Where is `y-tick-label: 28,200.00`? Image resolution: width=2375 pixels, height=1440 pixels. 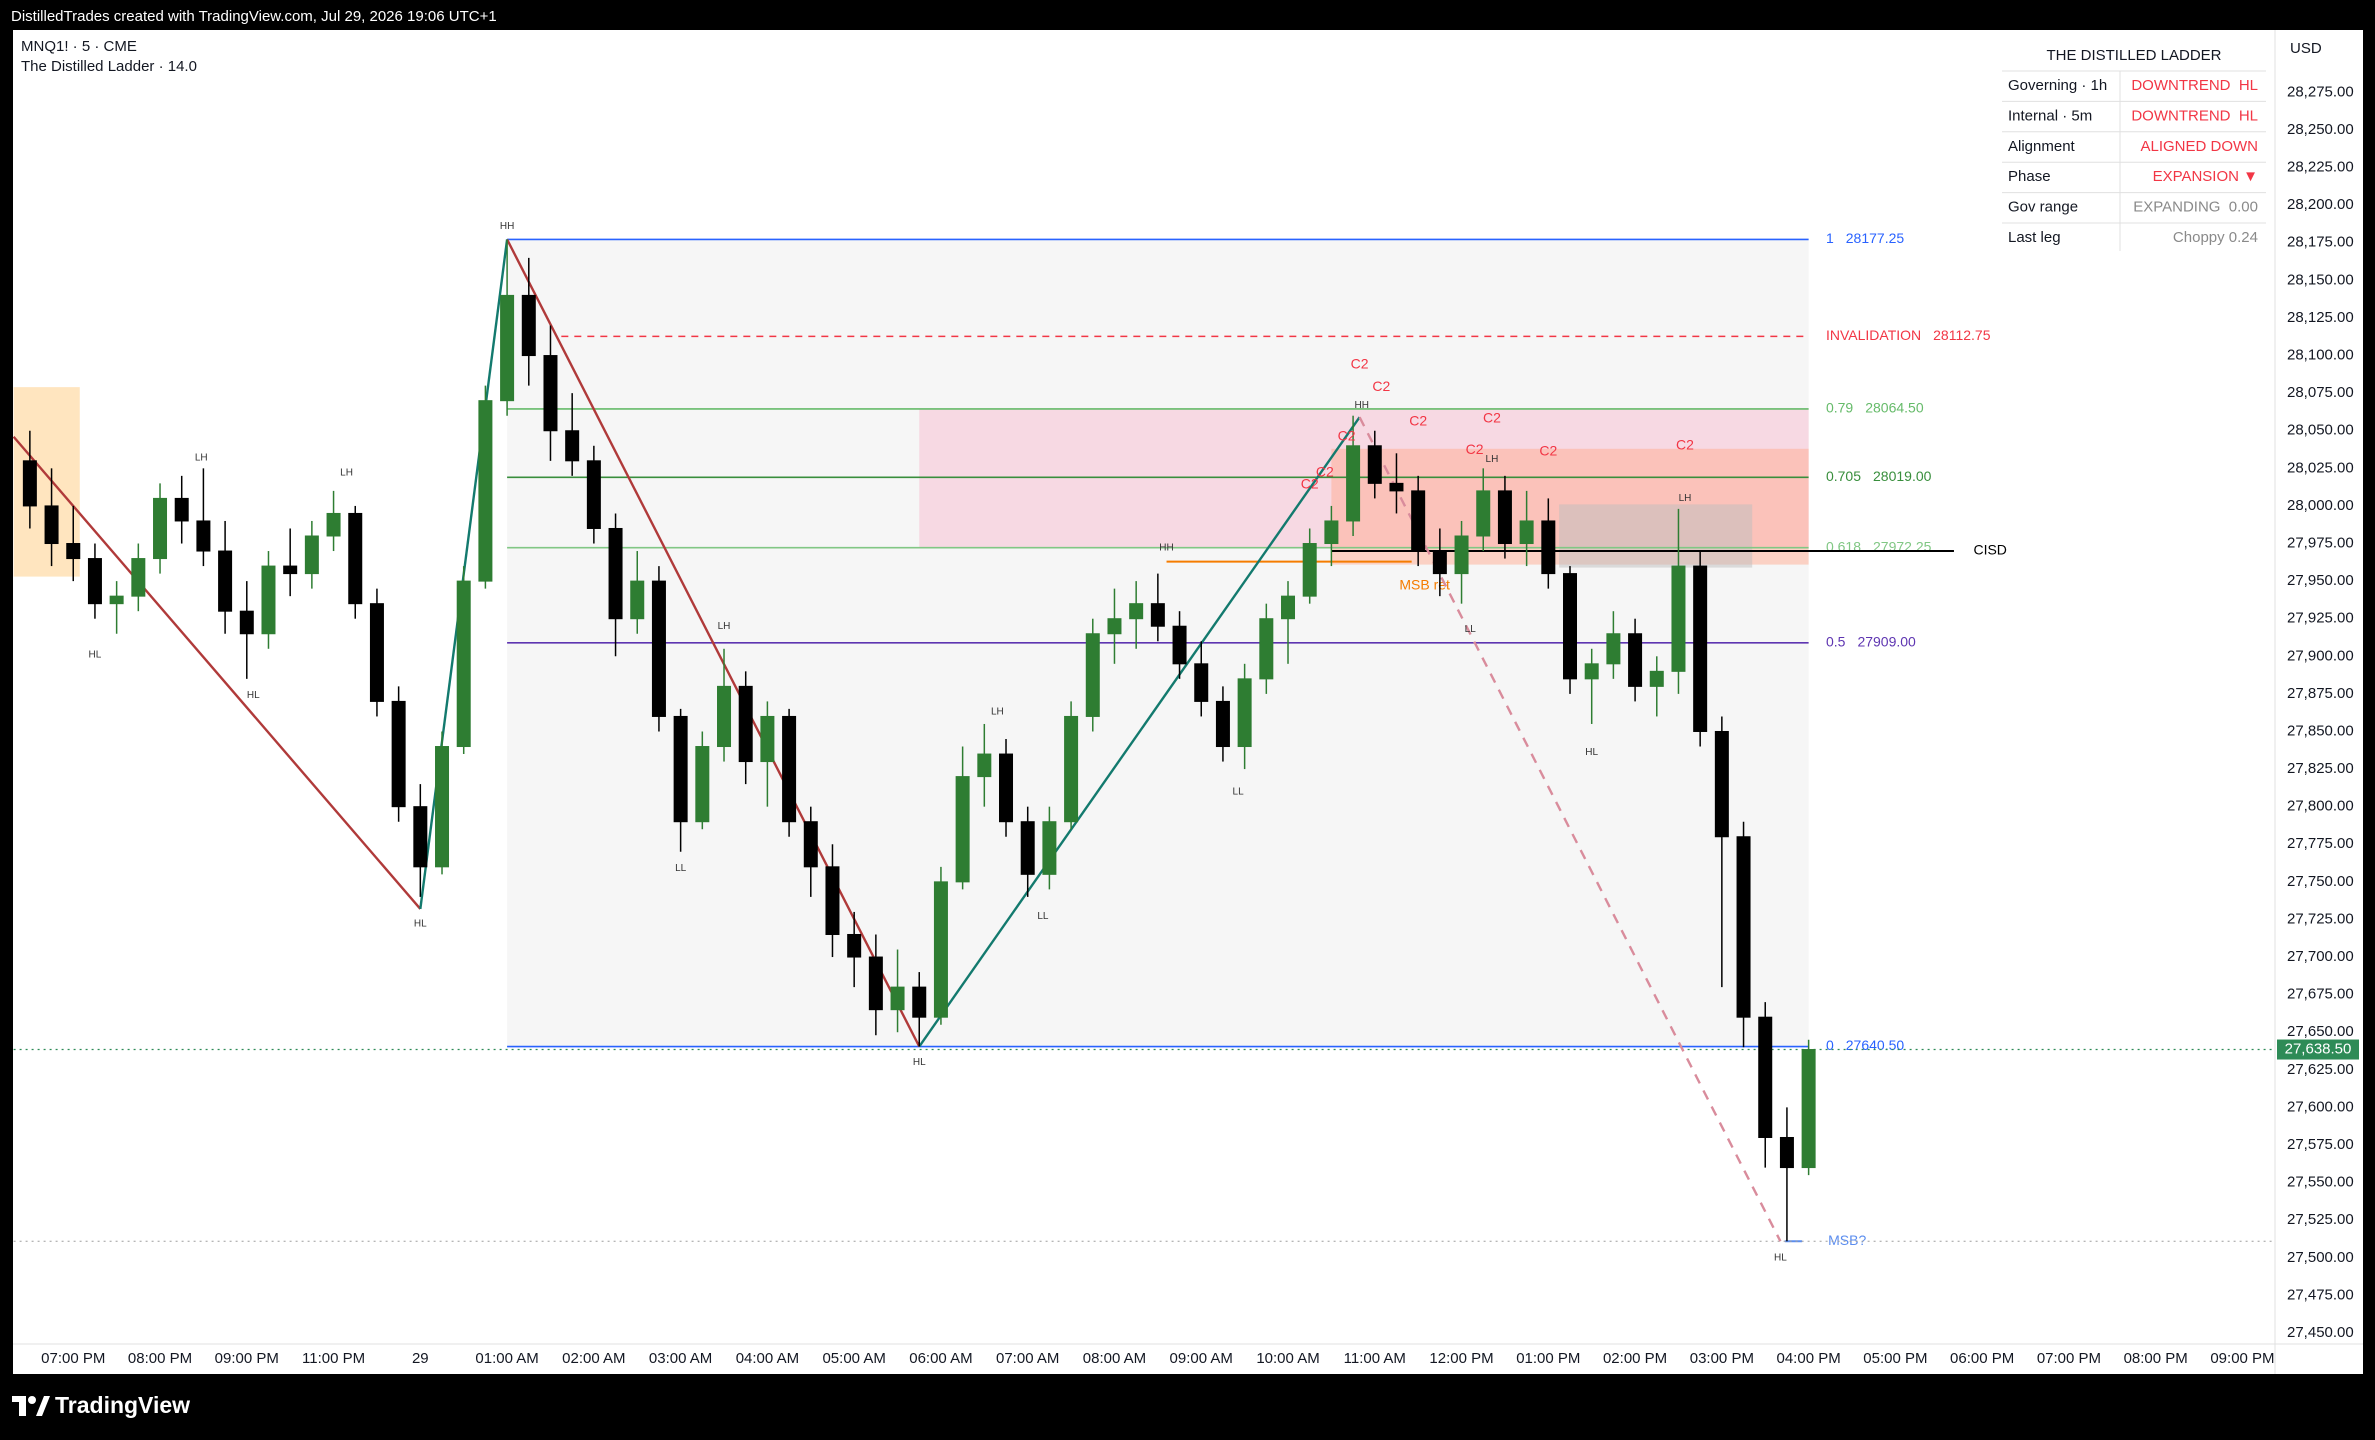
y-tick-label: 28,200.00 is located at coordinates (2320, 204).